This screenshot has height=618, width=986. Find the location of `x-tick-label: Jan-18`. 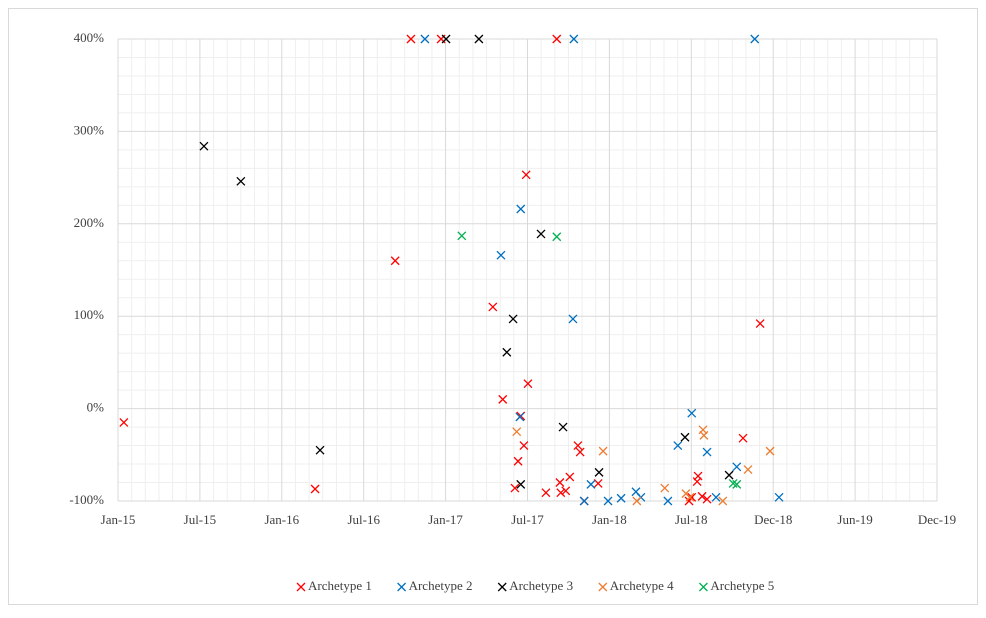

x-tick-label: Jan-18 is located at coordinates (609, 519).